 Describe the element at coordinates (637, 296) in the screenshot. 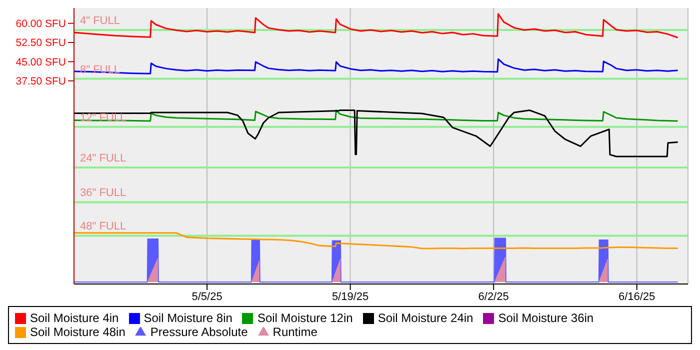

I see `x-tick-label: 6/16/25` at that location.